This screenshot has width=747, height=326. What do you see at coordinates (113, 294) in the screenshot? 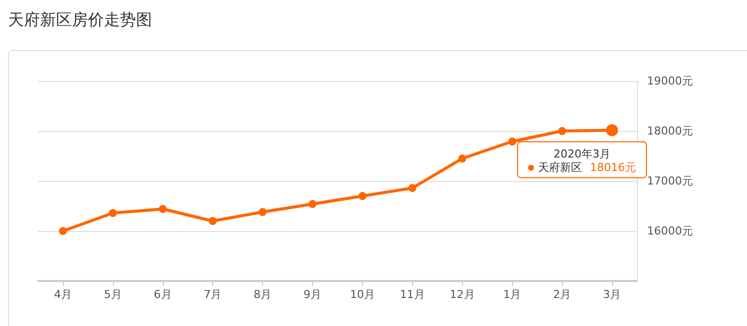
I see `x-tick-label: 5月` at bounding box center [113, 294].